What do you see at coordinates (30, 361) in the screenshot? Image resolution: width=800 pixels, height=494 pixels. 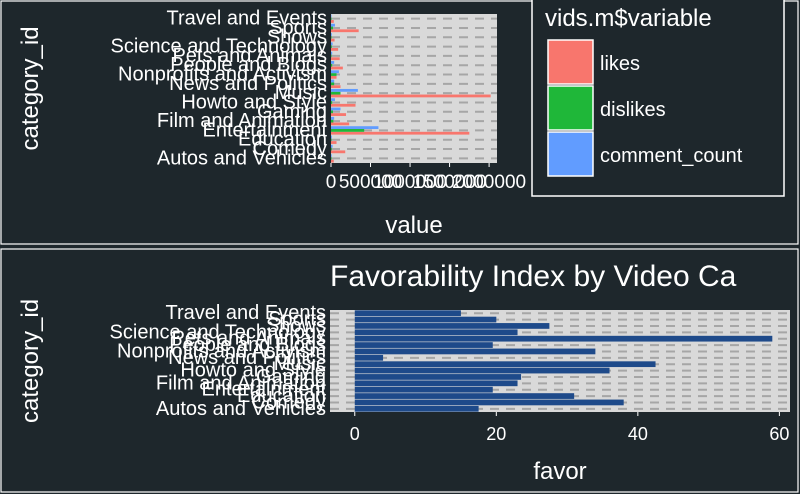 I see `y-axis-title: category_id` at bounding box center [30, 361].